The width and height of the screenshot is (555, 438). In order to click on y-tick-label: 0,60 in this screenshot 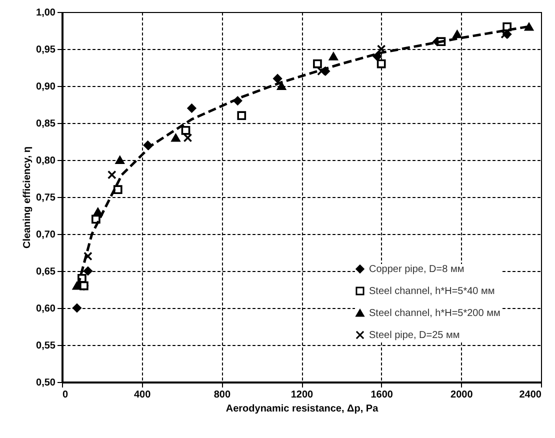, I will do `click(46, 309)`.